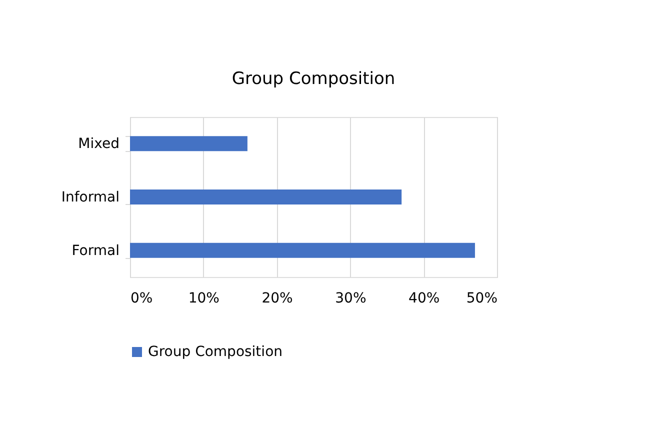  I want to click on x-tick-label: 40%, so click(424, 298).